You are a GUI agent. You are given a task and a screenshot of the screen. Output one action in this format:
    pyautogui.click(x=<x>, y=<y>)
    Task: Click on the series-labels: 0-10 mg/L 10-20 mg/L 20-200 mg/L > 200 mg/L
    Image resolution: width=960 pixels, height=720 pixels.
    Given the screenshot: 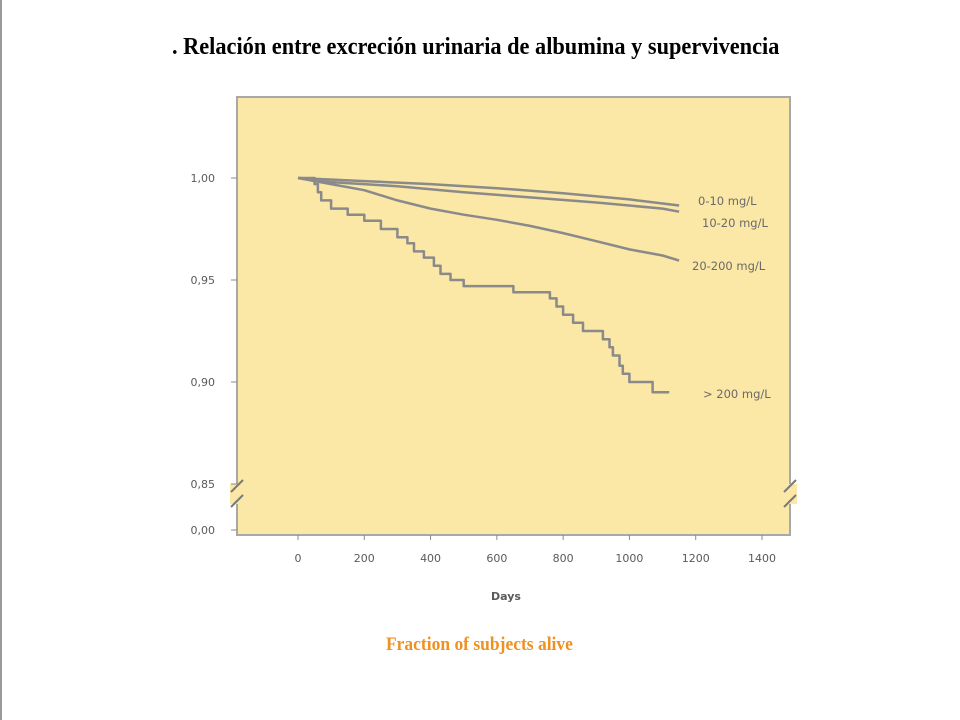 What is the action you would take?
    pyautogui.click(x=731, y=297)
    